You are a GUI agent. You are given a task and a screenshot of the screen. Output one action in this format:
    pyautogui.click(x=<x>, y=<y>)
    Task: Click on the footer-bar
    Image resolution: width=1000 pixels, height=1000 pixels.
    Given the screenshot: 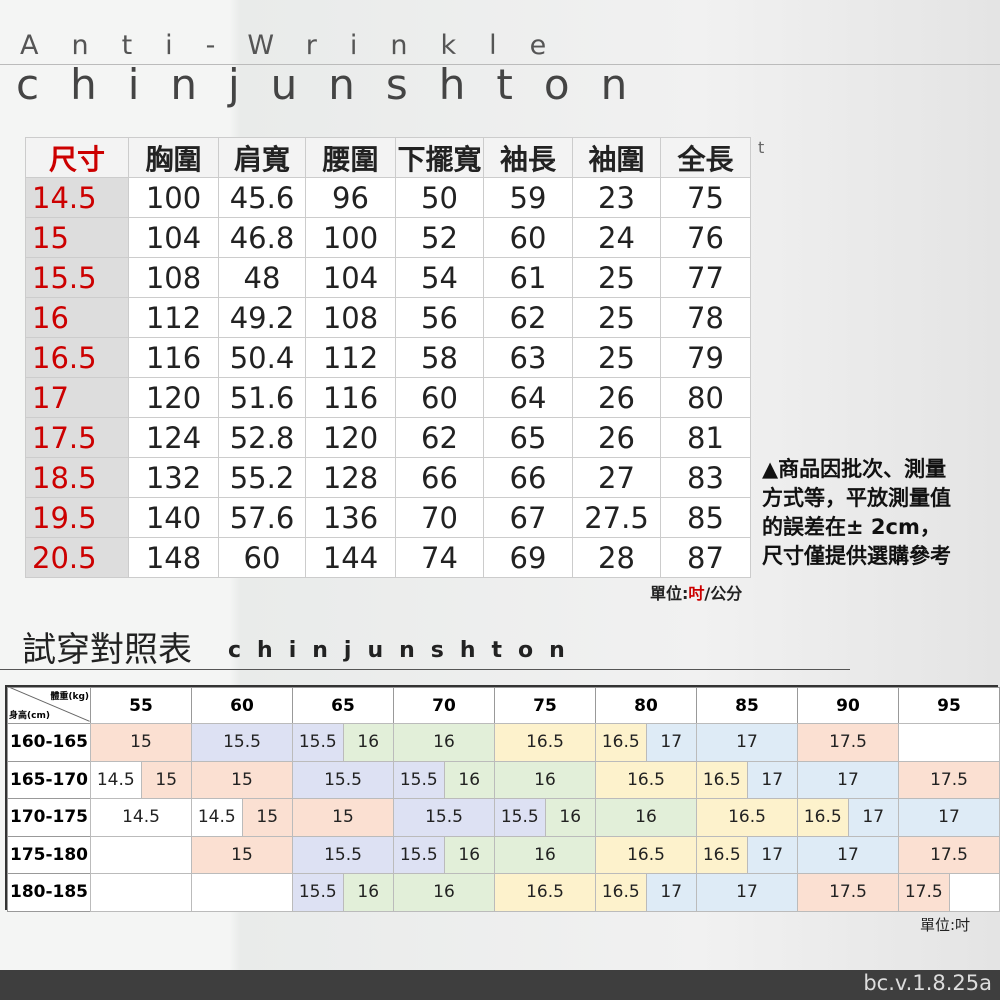 What is the action you would take?
    pyautogui.click(x=500, y=985)
    